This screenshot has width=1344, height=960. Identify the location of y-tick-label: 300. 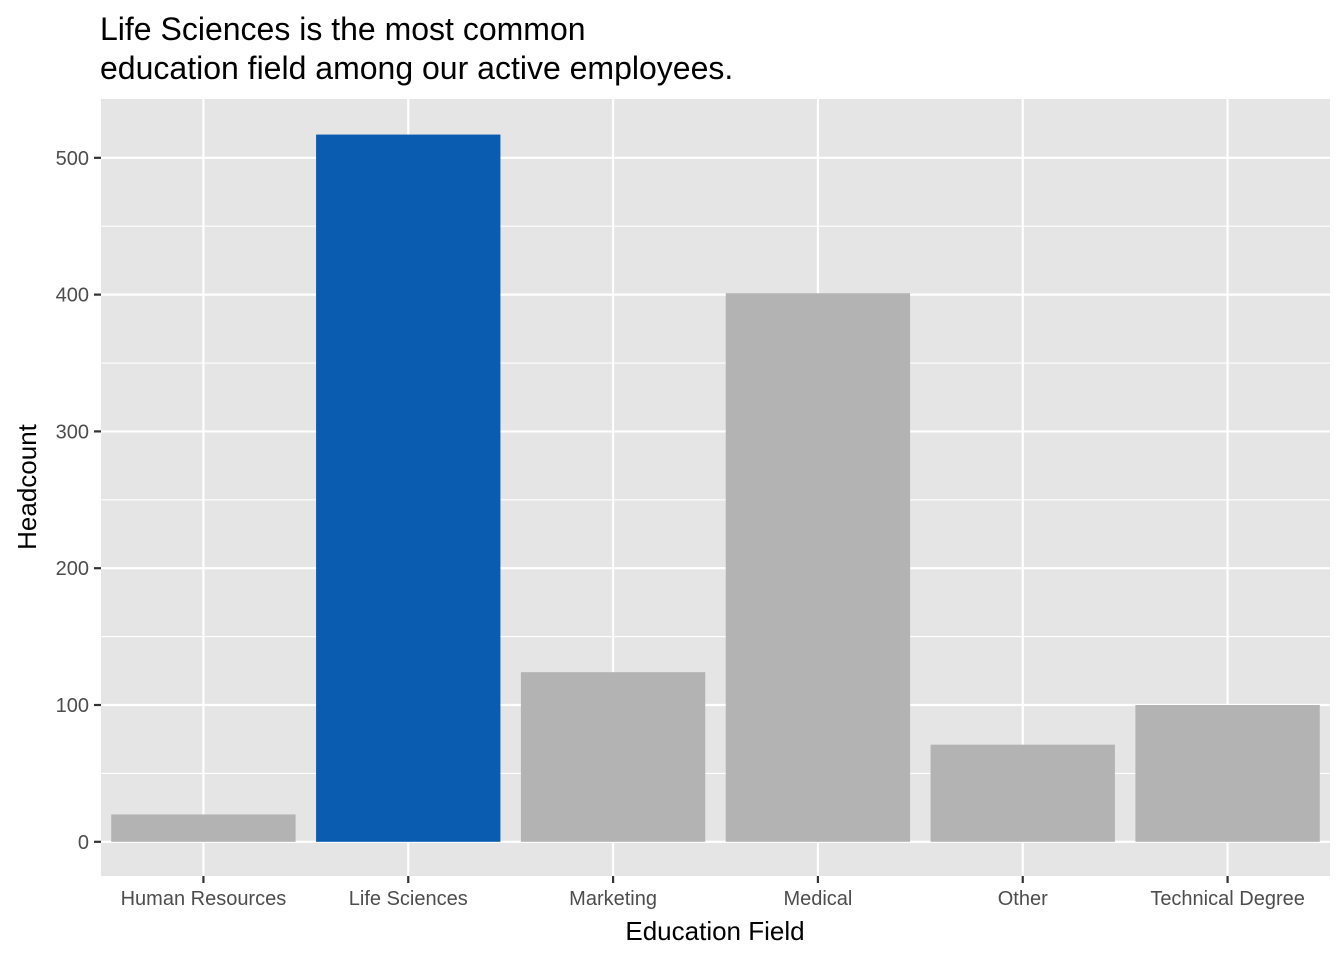
(72, 432).